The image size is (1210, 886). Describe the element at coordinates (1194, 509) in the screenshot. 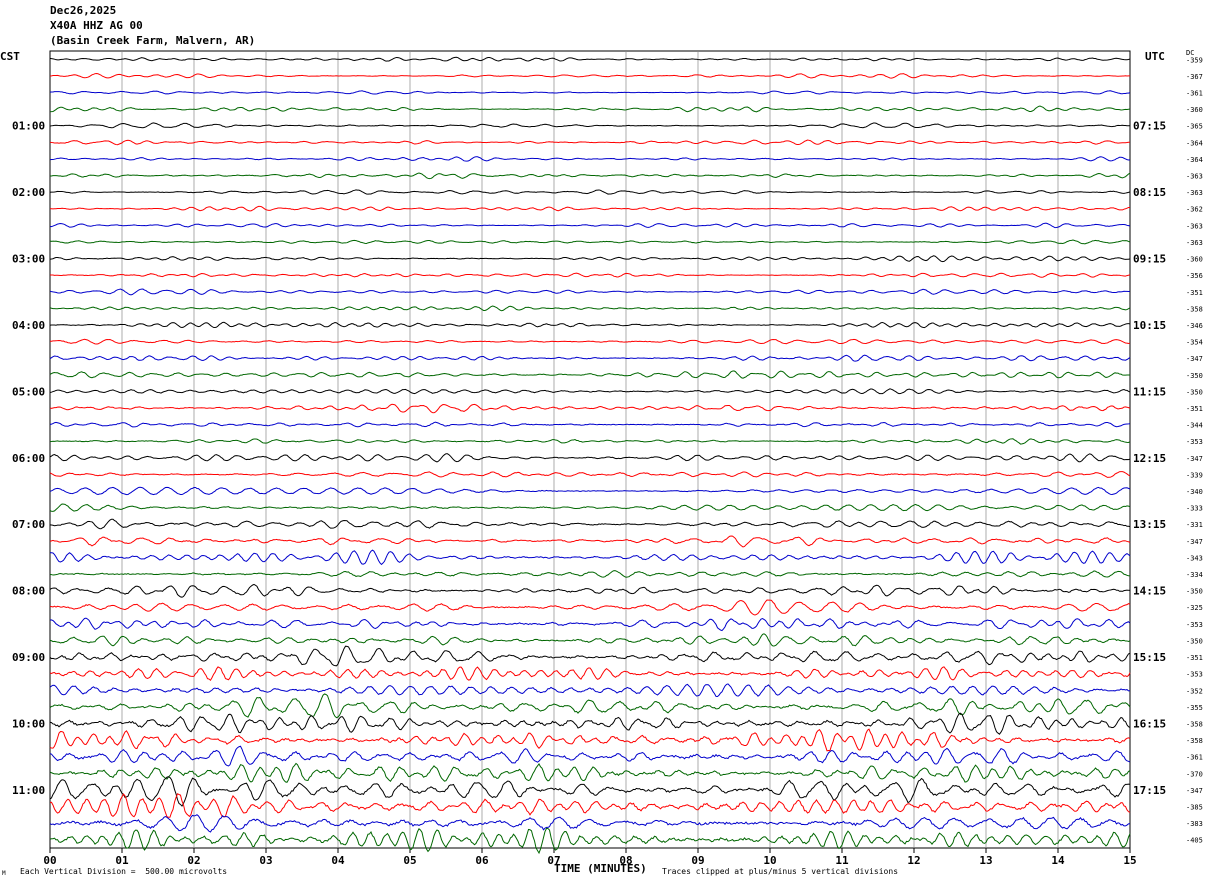

I see `dc-offset-label: -333` at that location.